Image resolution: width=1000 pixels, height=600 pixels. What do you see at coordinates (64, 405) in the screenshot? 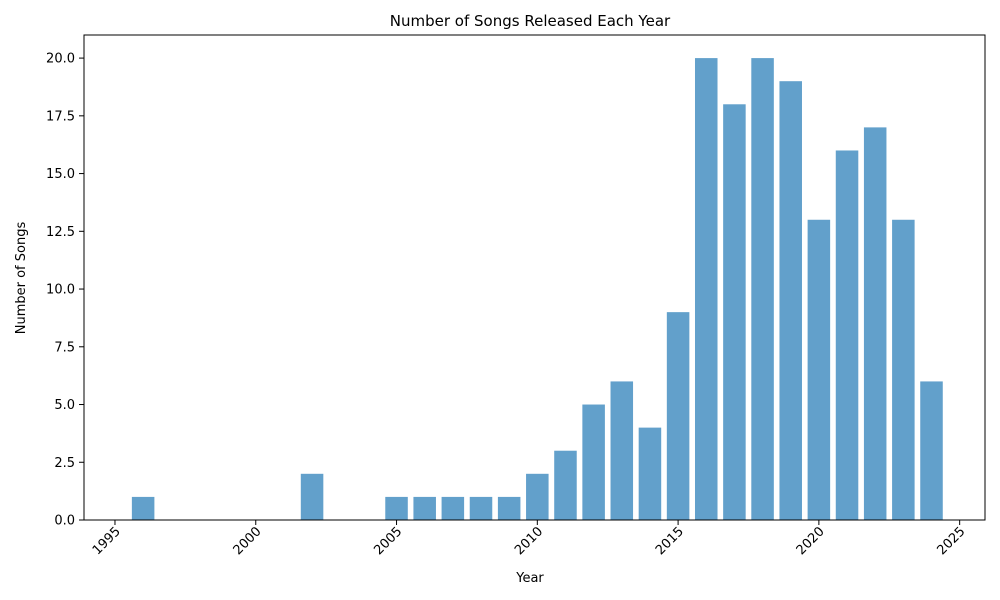
I see `y-tick-label: 5.0` at bounding box center [64, 405].